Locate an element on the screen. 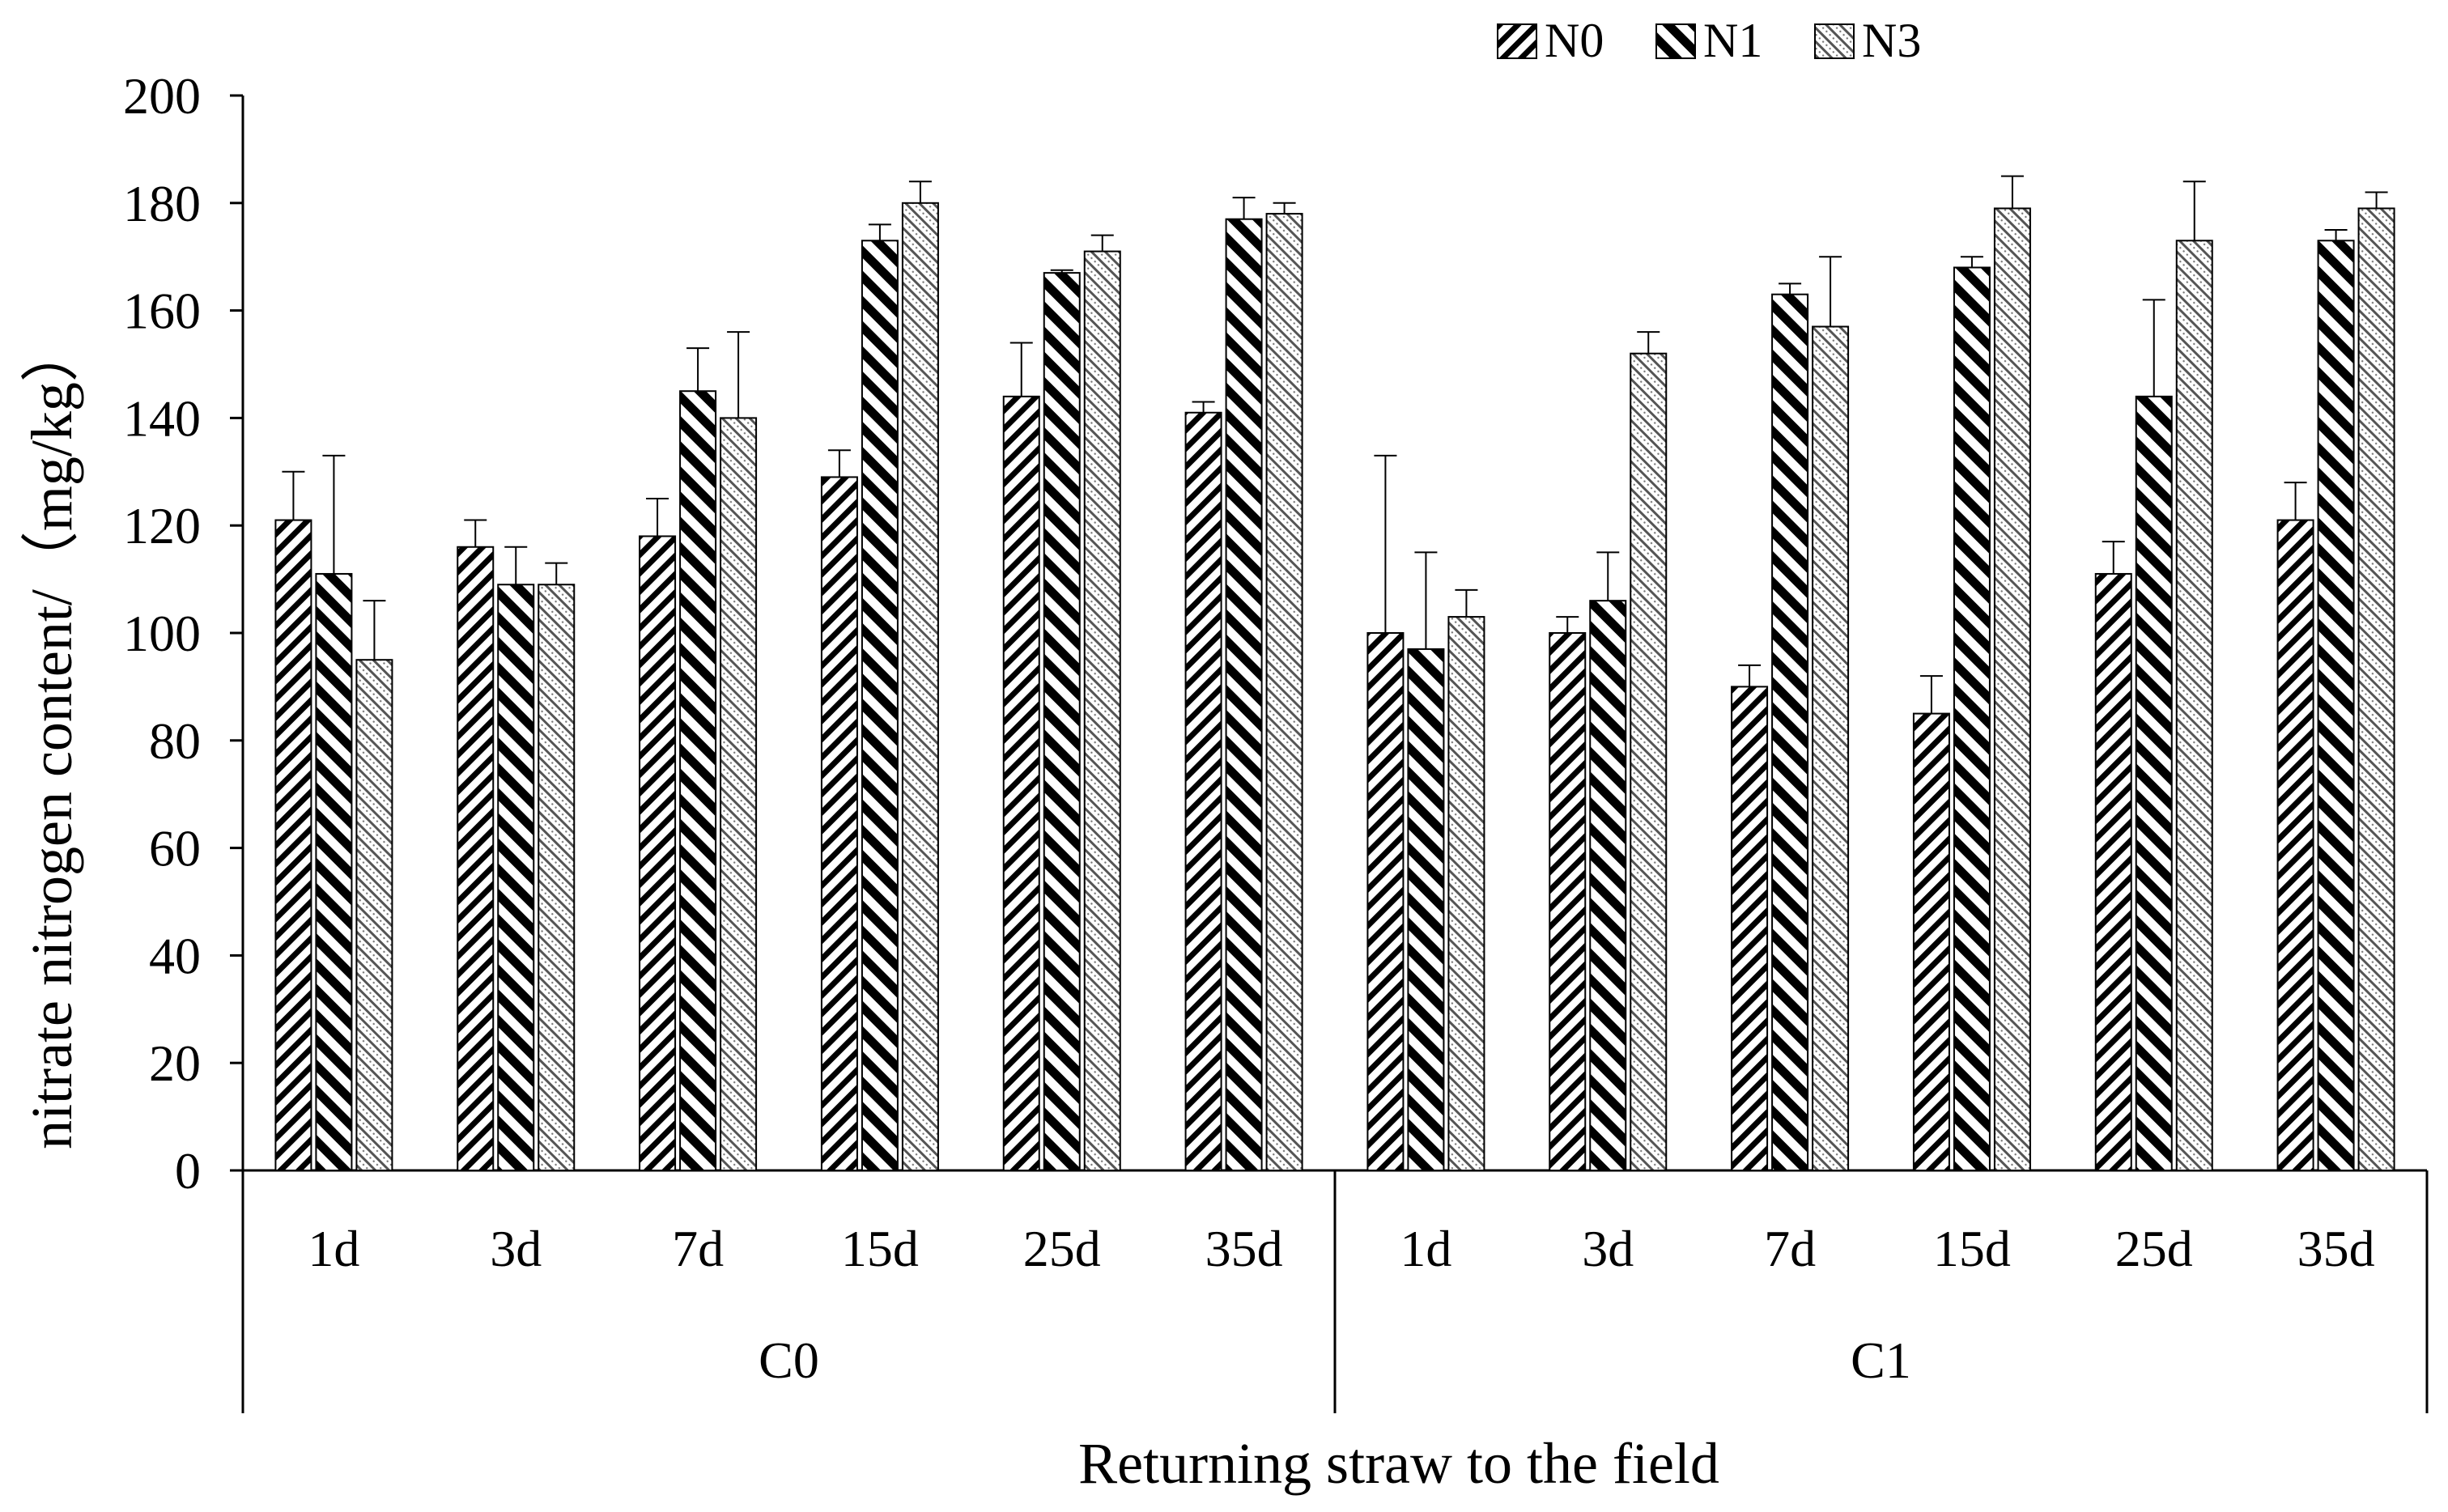 This screenshot has height=1512, width=2448. legend-swatch-N0 is located at coordinates (1517, 41).